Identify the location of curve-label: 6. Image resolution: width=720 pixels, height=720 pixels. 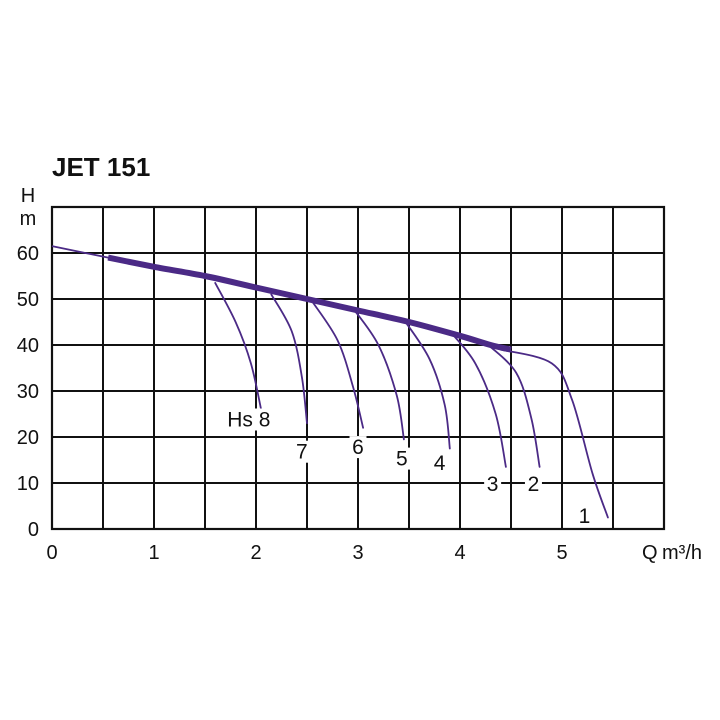
(358, 447).